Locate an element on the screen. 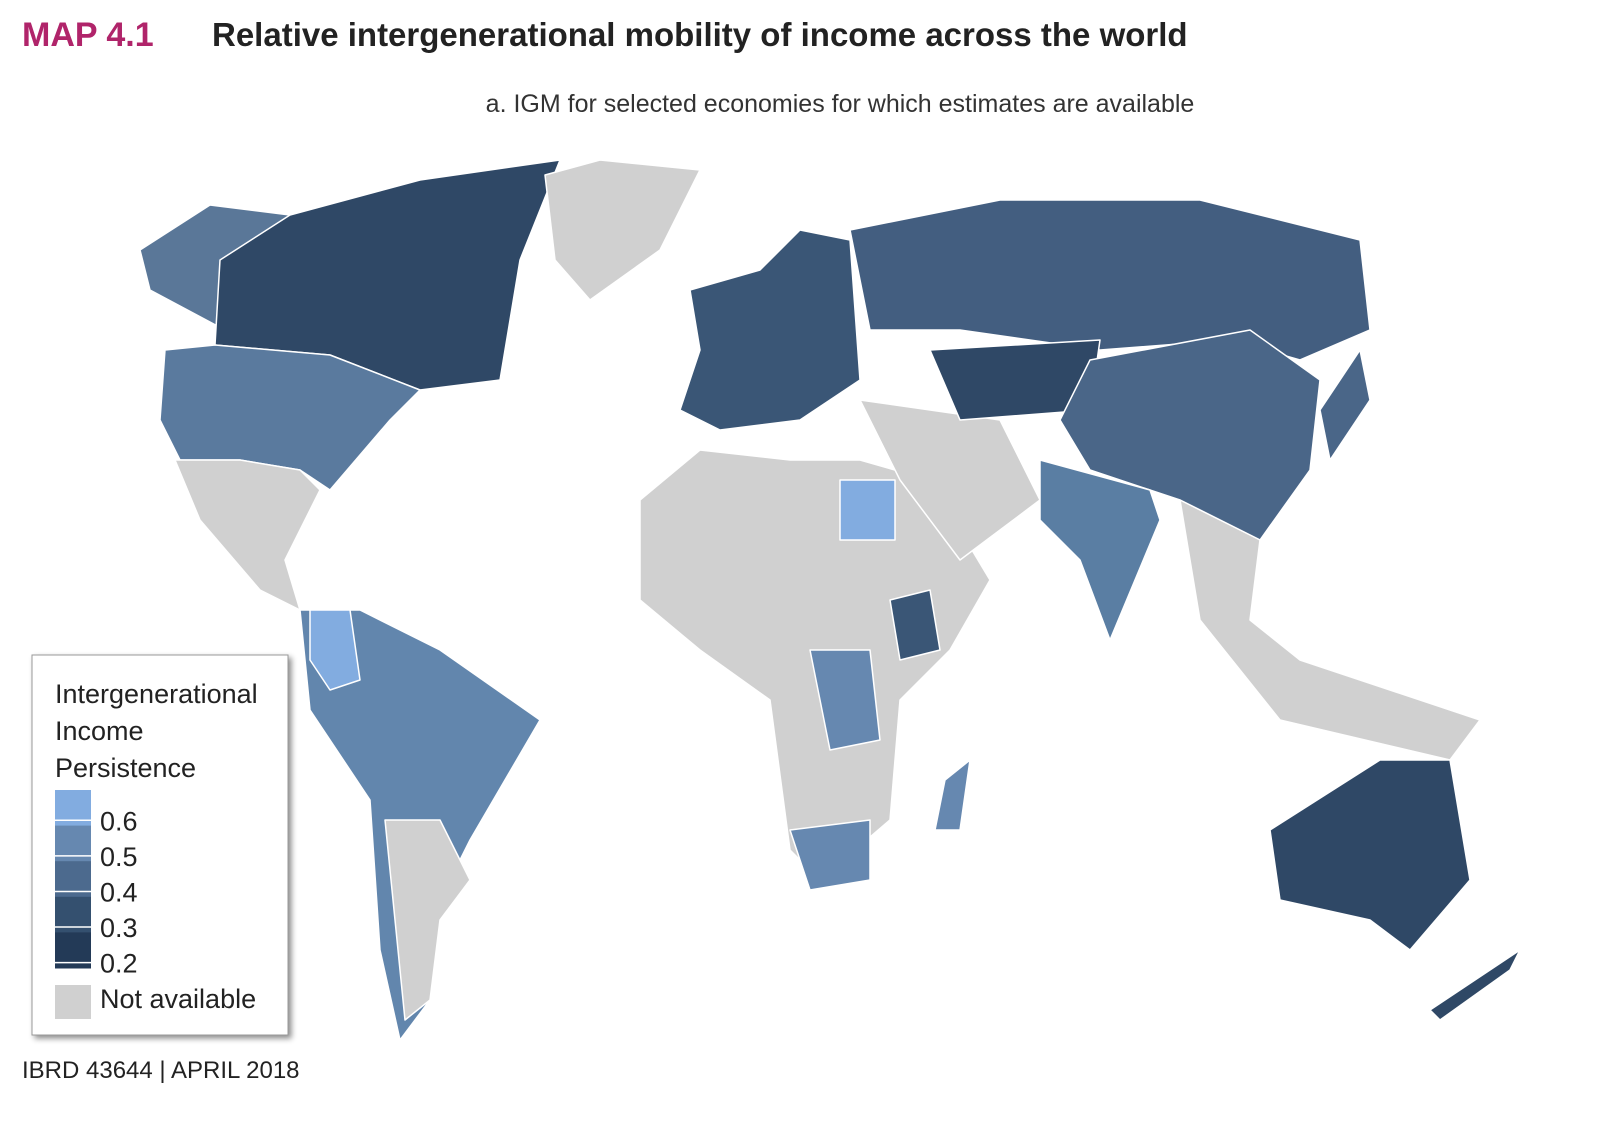 Image resolution: width=1600 pixels, height=1129 pixels. japan is located at coordinates (1345, 405).